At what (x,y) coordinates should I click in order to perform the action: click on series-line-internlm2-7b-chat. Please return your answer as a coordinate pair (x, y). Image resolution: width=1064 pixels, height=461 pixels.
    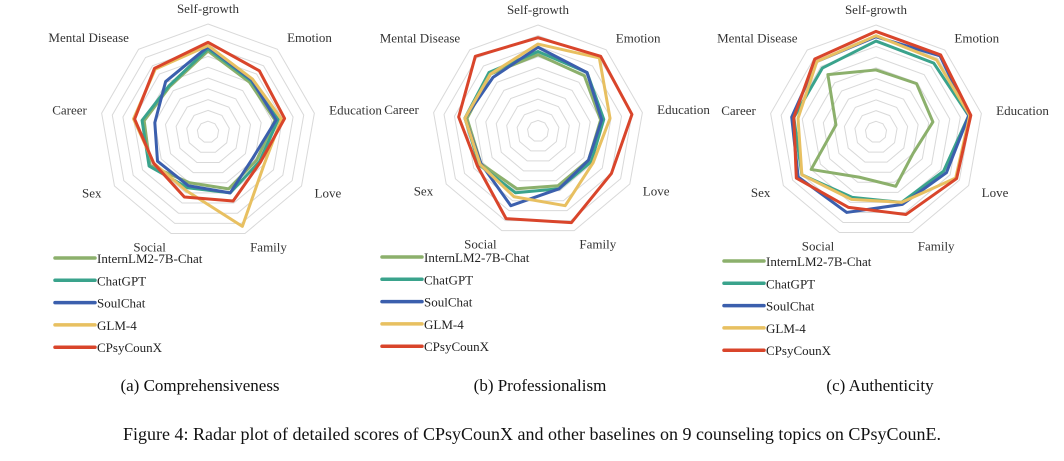
    Looking at the image, I should click on (872, 128).